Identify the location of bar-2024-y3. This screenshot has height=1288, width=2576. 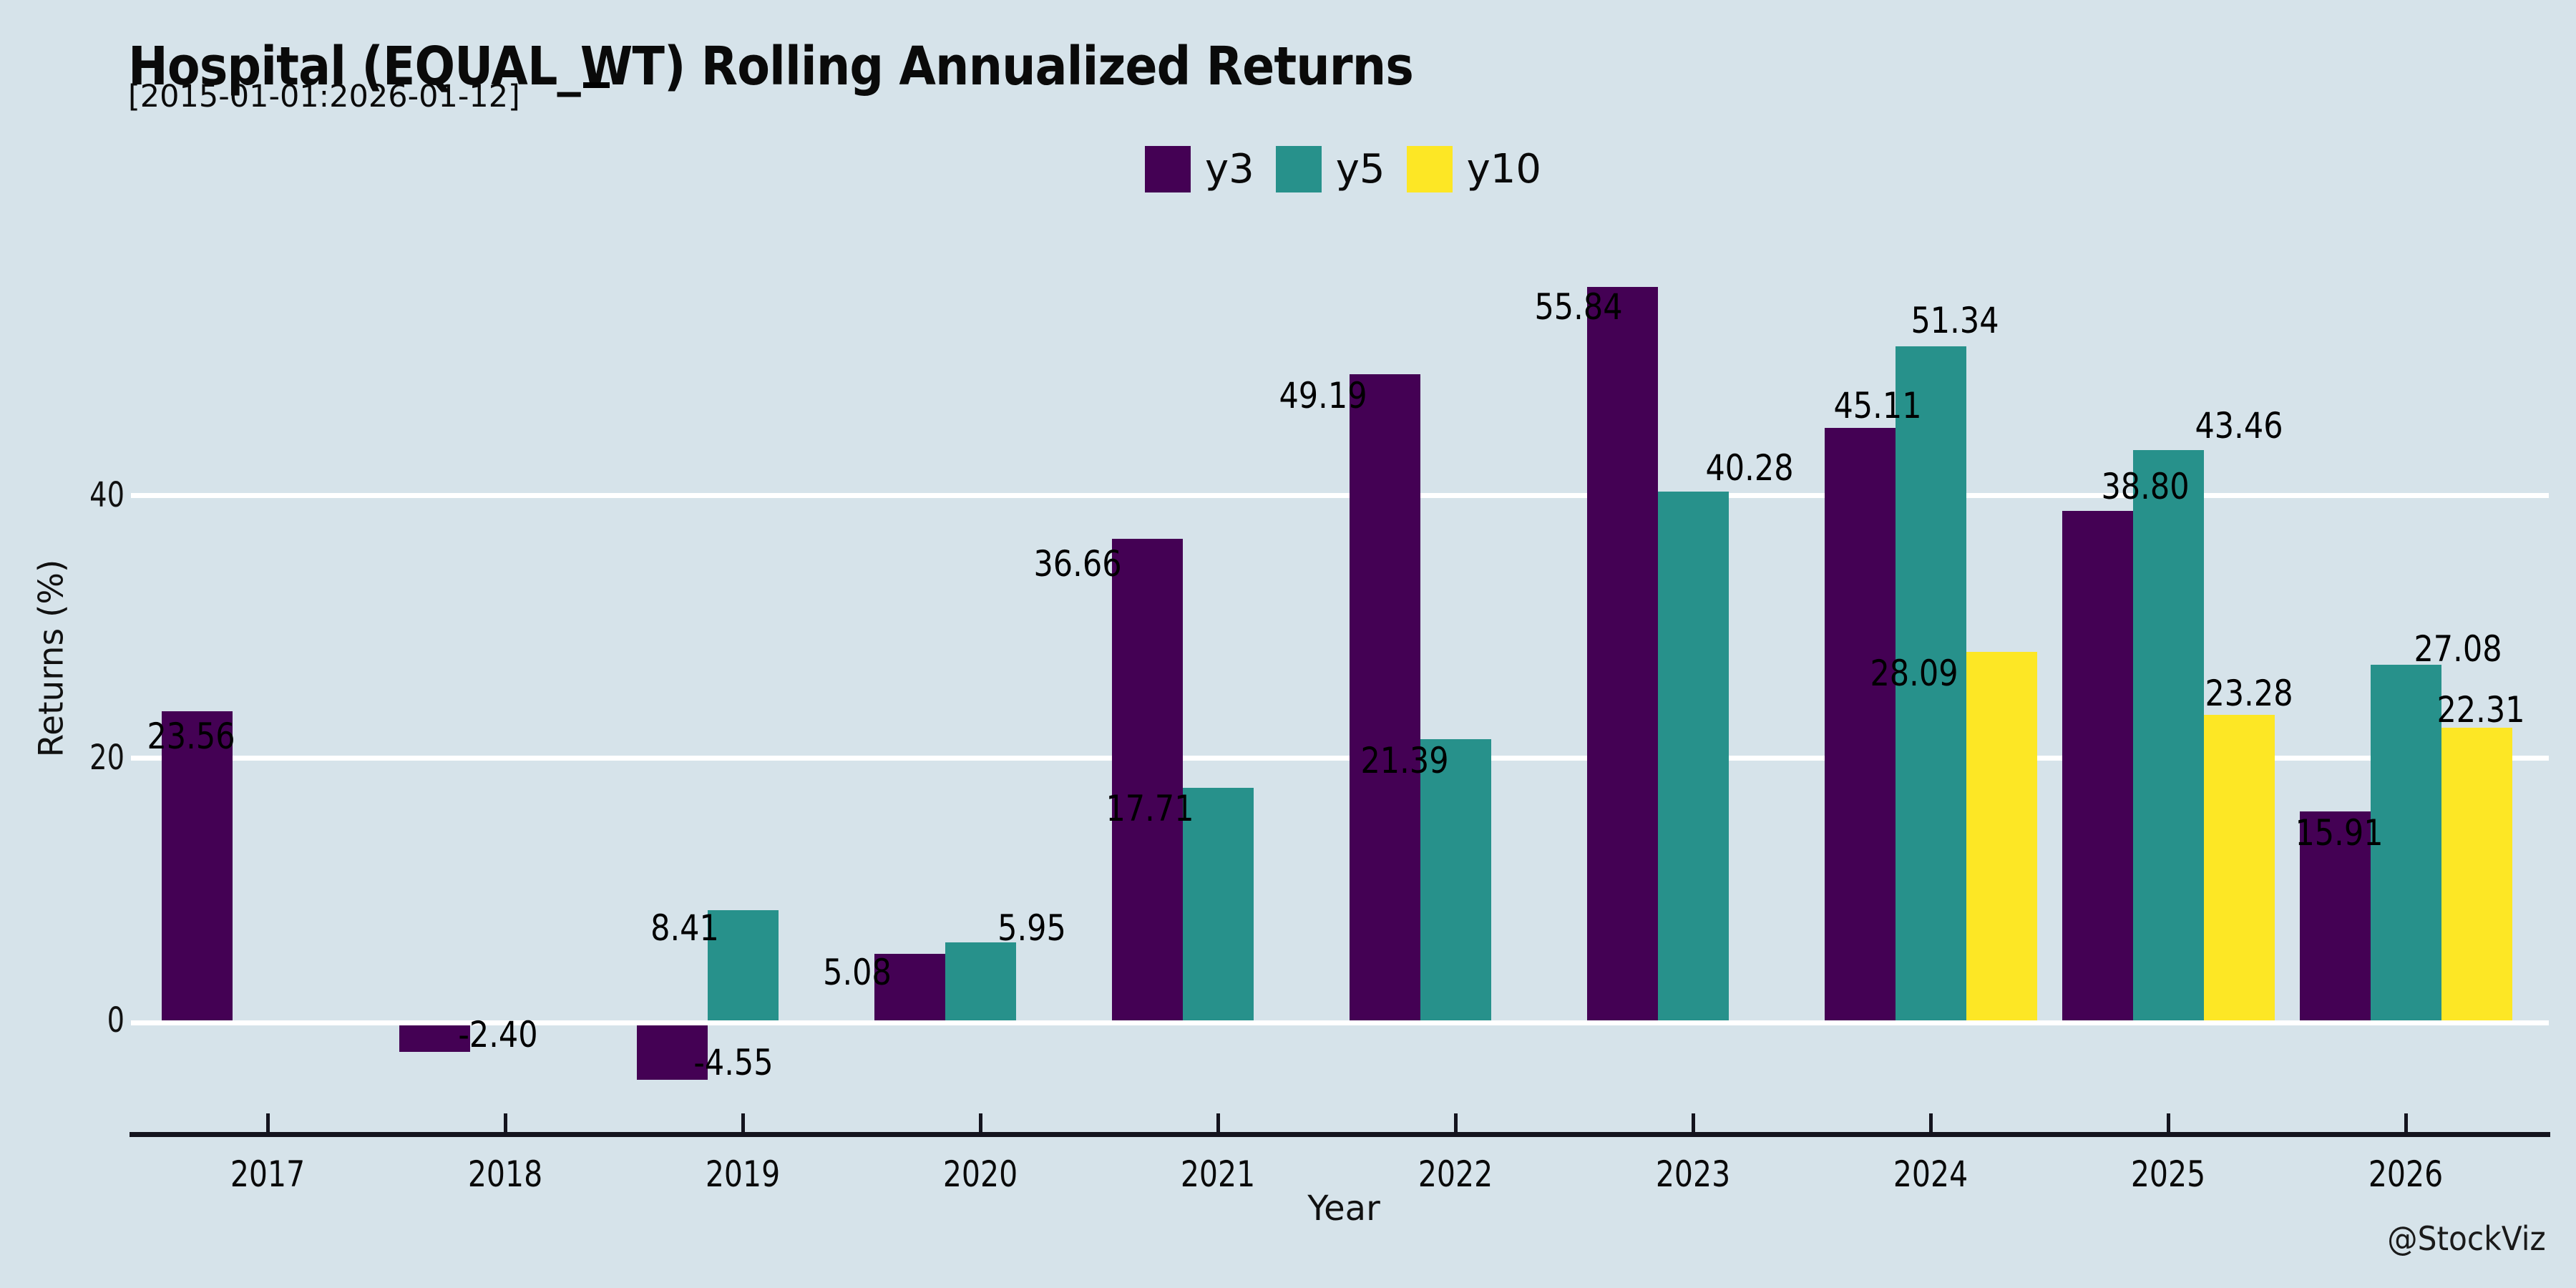
(1860, 724).